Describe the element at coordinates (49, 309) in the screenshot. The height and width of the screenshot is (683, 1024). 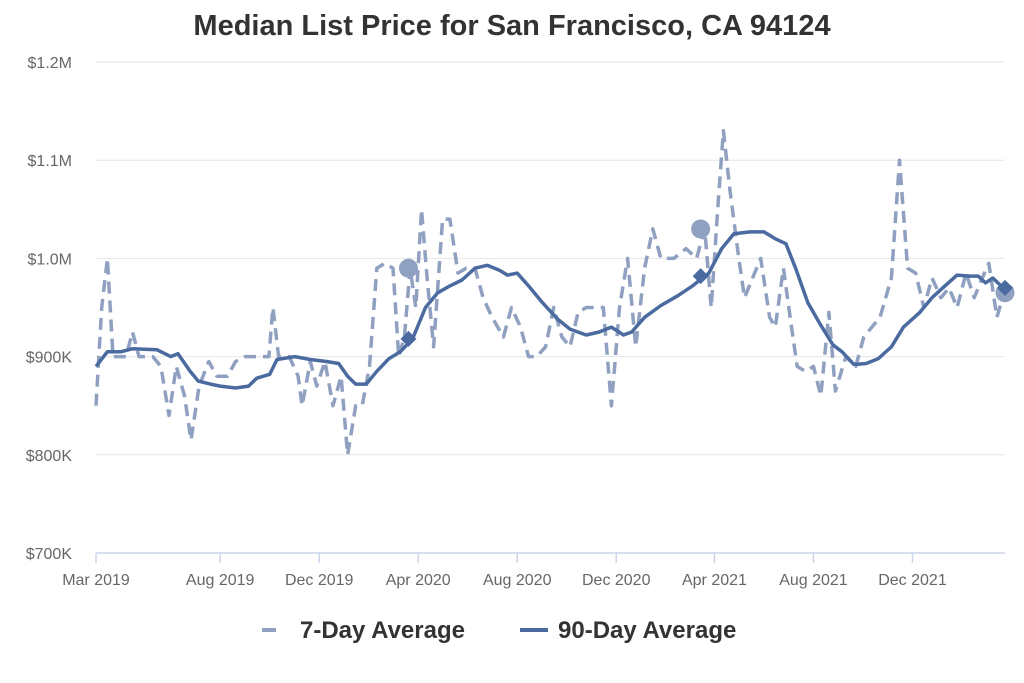
I see `y-axis: $700K $800K $900K $1.0M $1.1M $1.2M` at that location.